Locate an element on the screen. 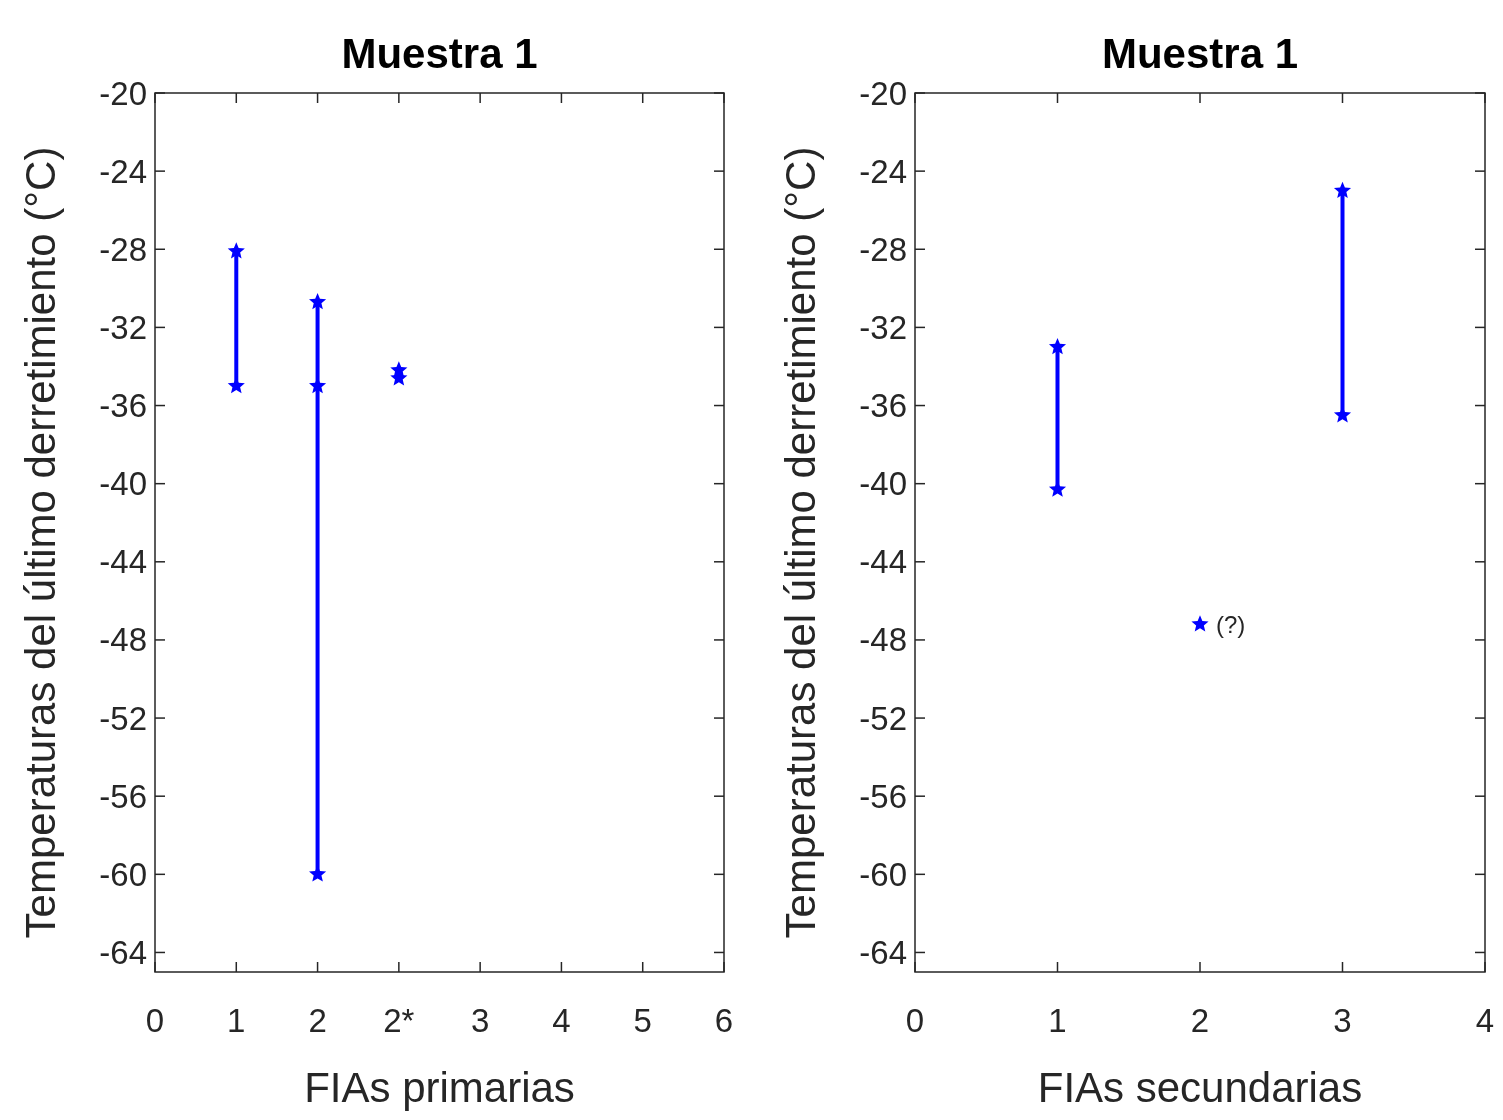 Image resolution: width=1503 pixels, height=1120 pixels. x-tick-label: 2* is located at coordinates (399, 1020).